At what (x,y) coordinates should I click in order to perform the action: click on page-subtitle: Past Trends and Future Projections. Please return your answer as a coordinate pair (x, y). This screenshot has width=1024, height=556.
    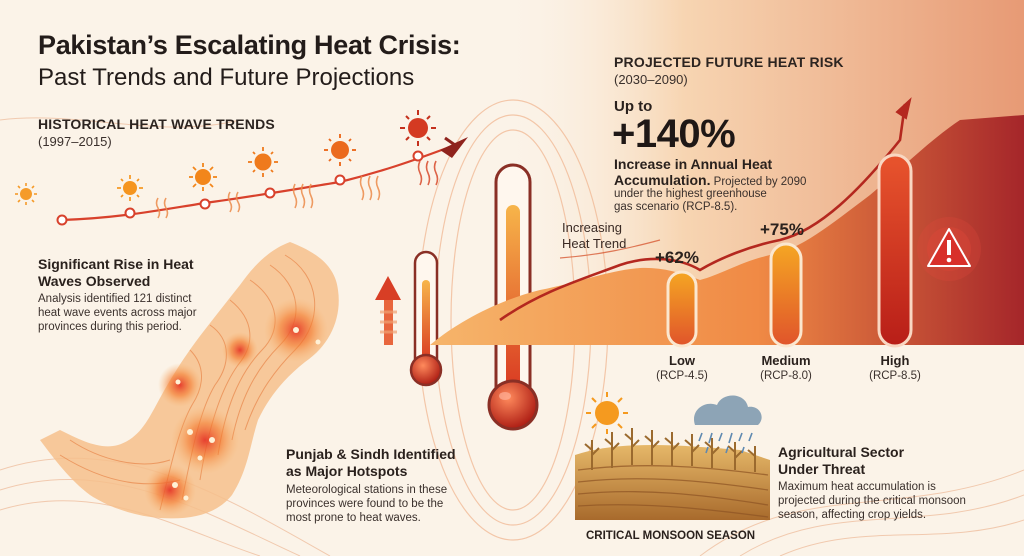
    Looking at the image, I should click on (226, 77).